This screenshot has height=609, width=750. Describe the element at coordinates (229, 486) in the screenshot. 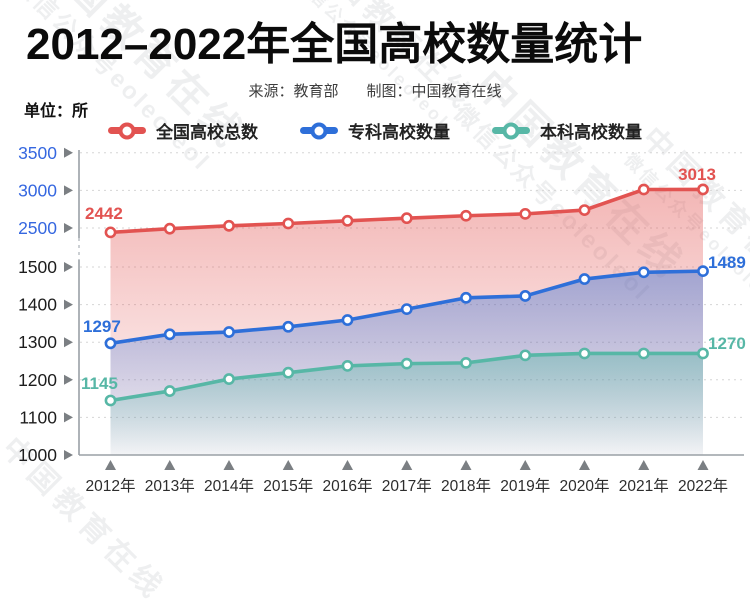

I see `x-tick-label-2014: 2014年` at that location.